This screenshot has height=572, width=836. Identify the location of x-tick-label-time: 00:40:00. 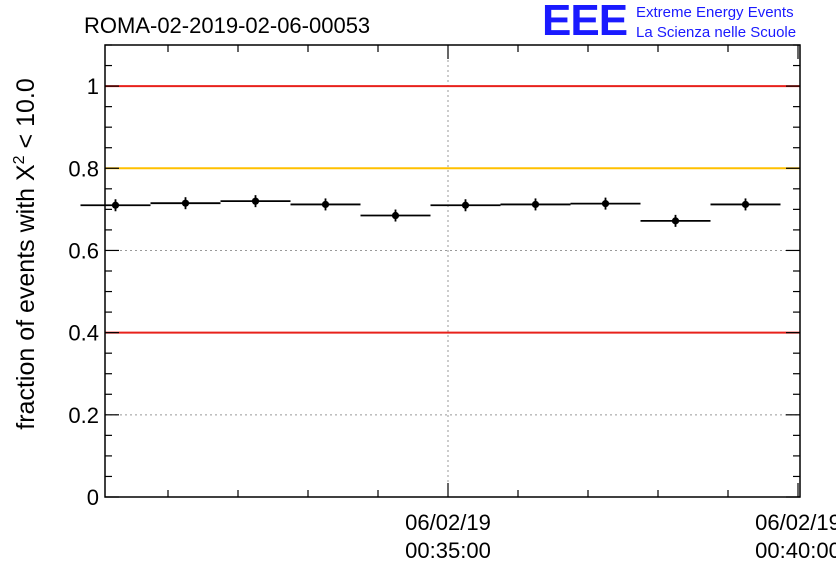
(795, 550).